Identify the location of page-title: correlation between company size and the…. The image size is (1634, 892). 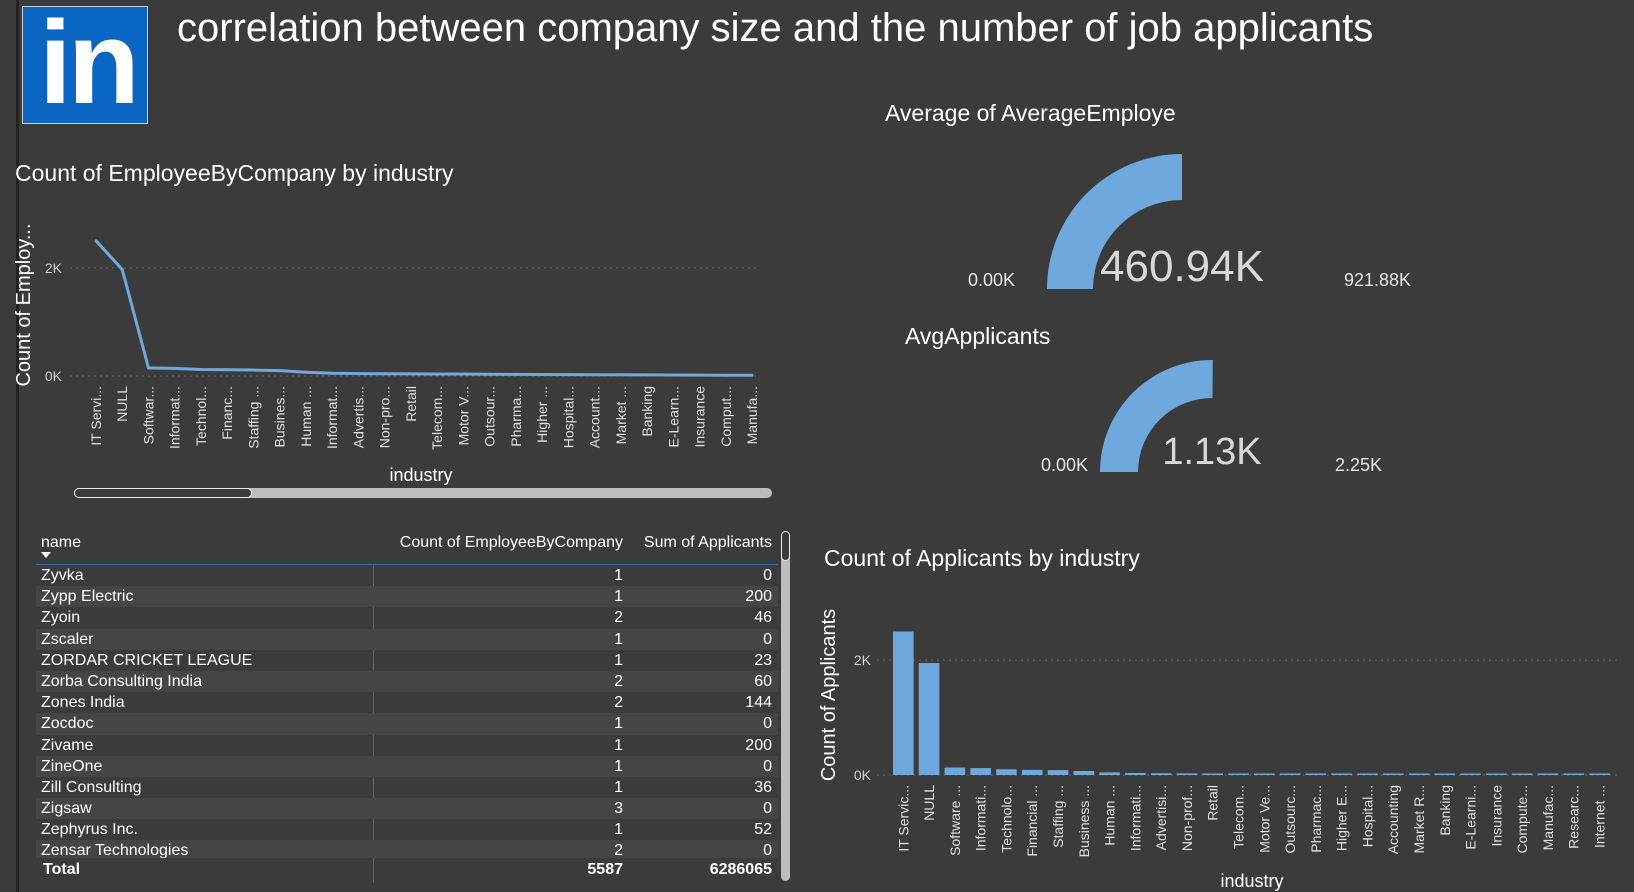
(775, 28).